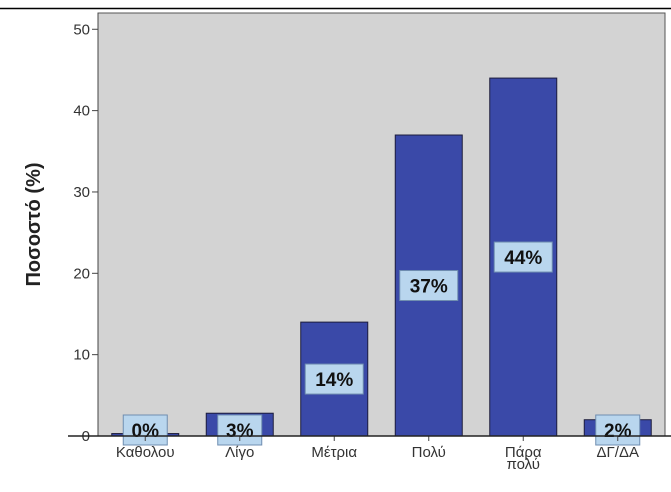 The image size is (671, 492). What do you see at coordinates (81, 355) in the screenshot?
I see `y-tick-label: 10` at bounding box center [81, 355].